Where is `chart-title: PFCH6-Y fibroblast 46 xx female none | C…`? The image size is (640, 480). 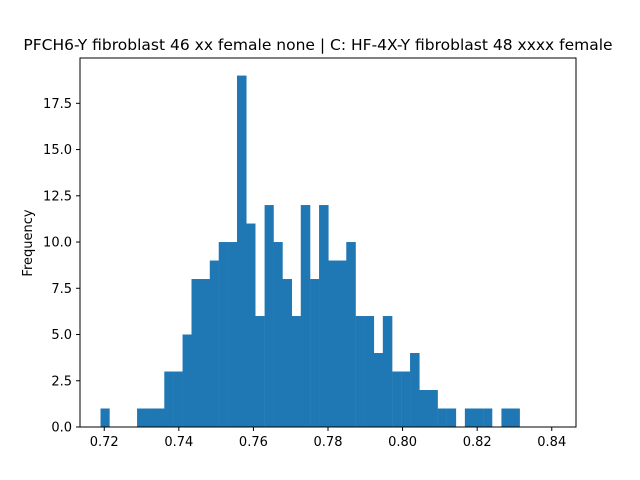
chart-title: PFCH6-Y fibroblast 46 xx female none | C… is located at coordinates (317, 45).